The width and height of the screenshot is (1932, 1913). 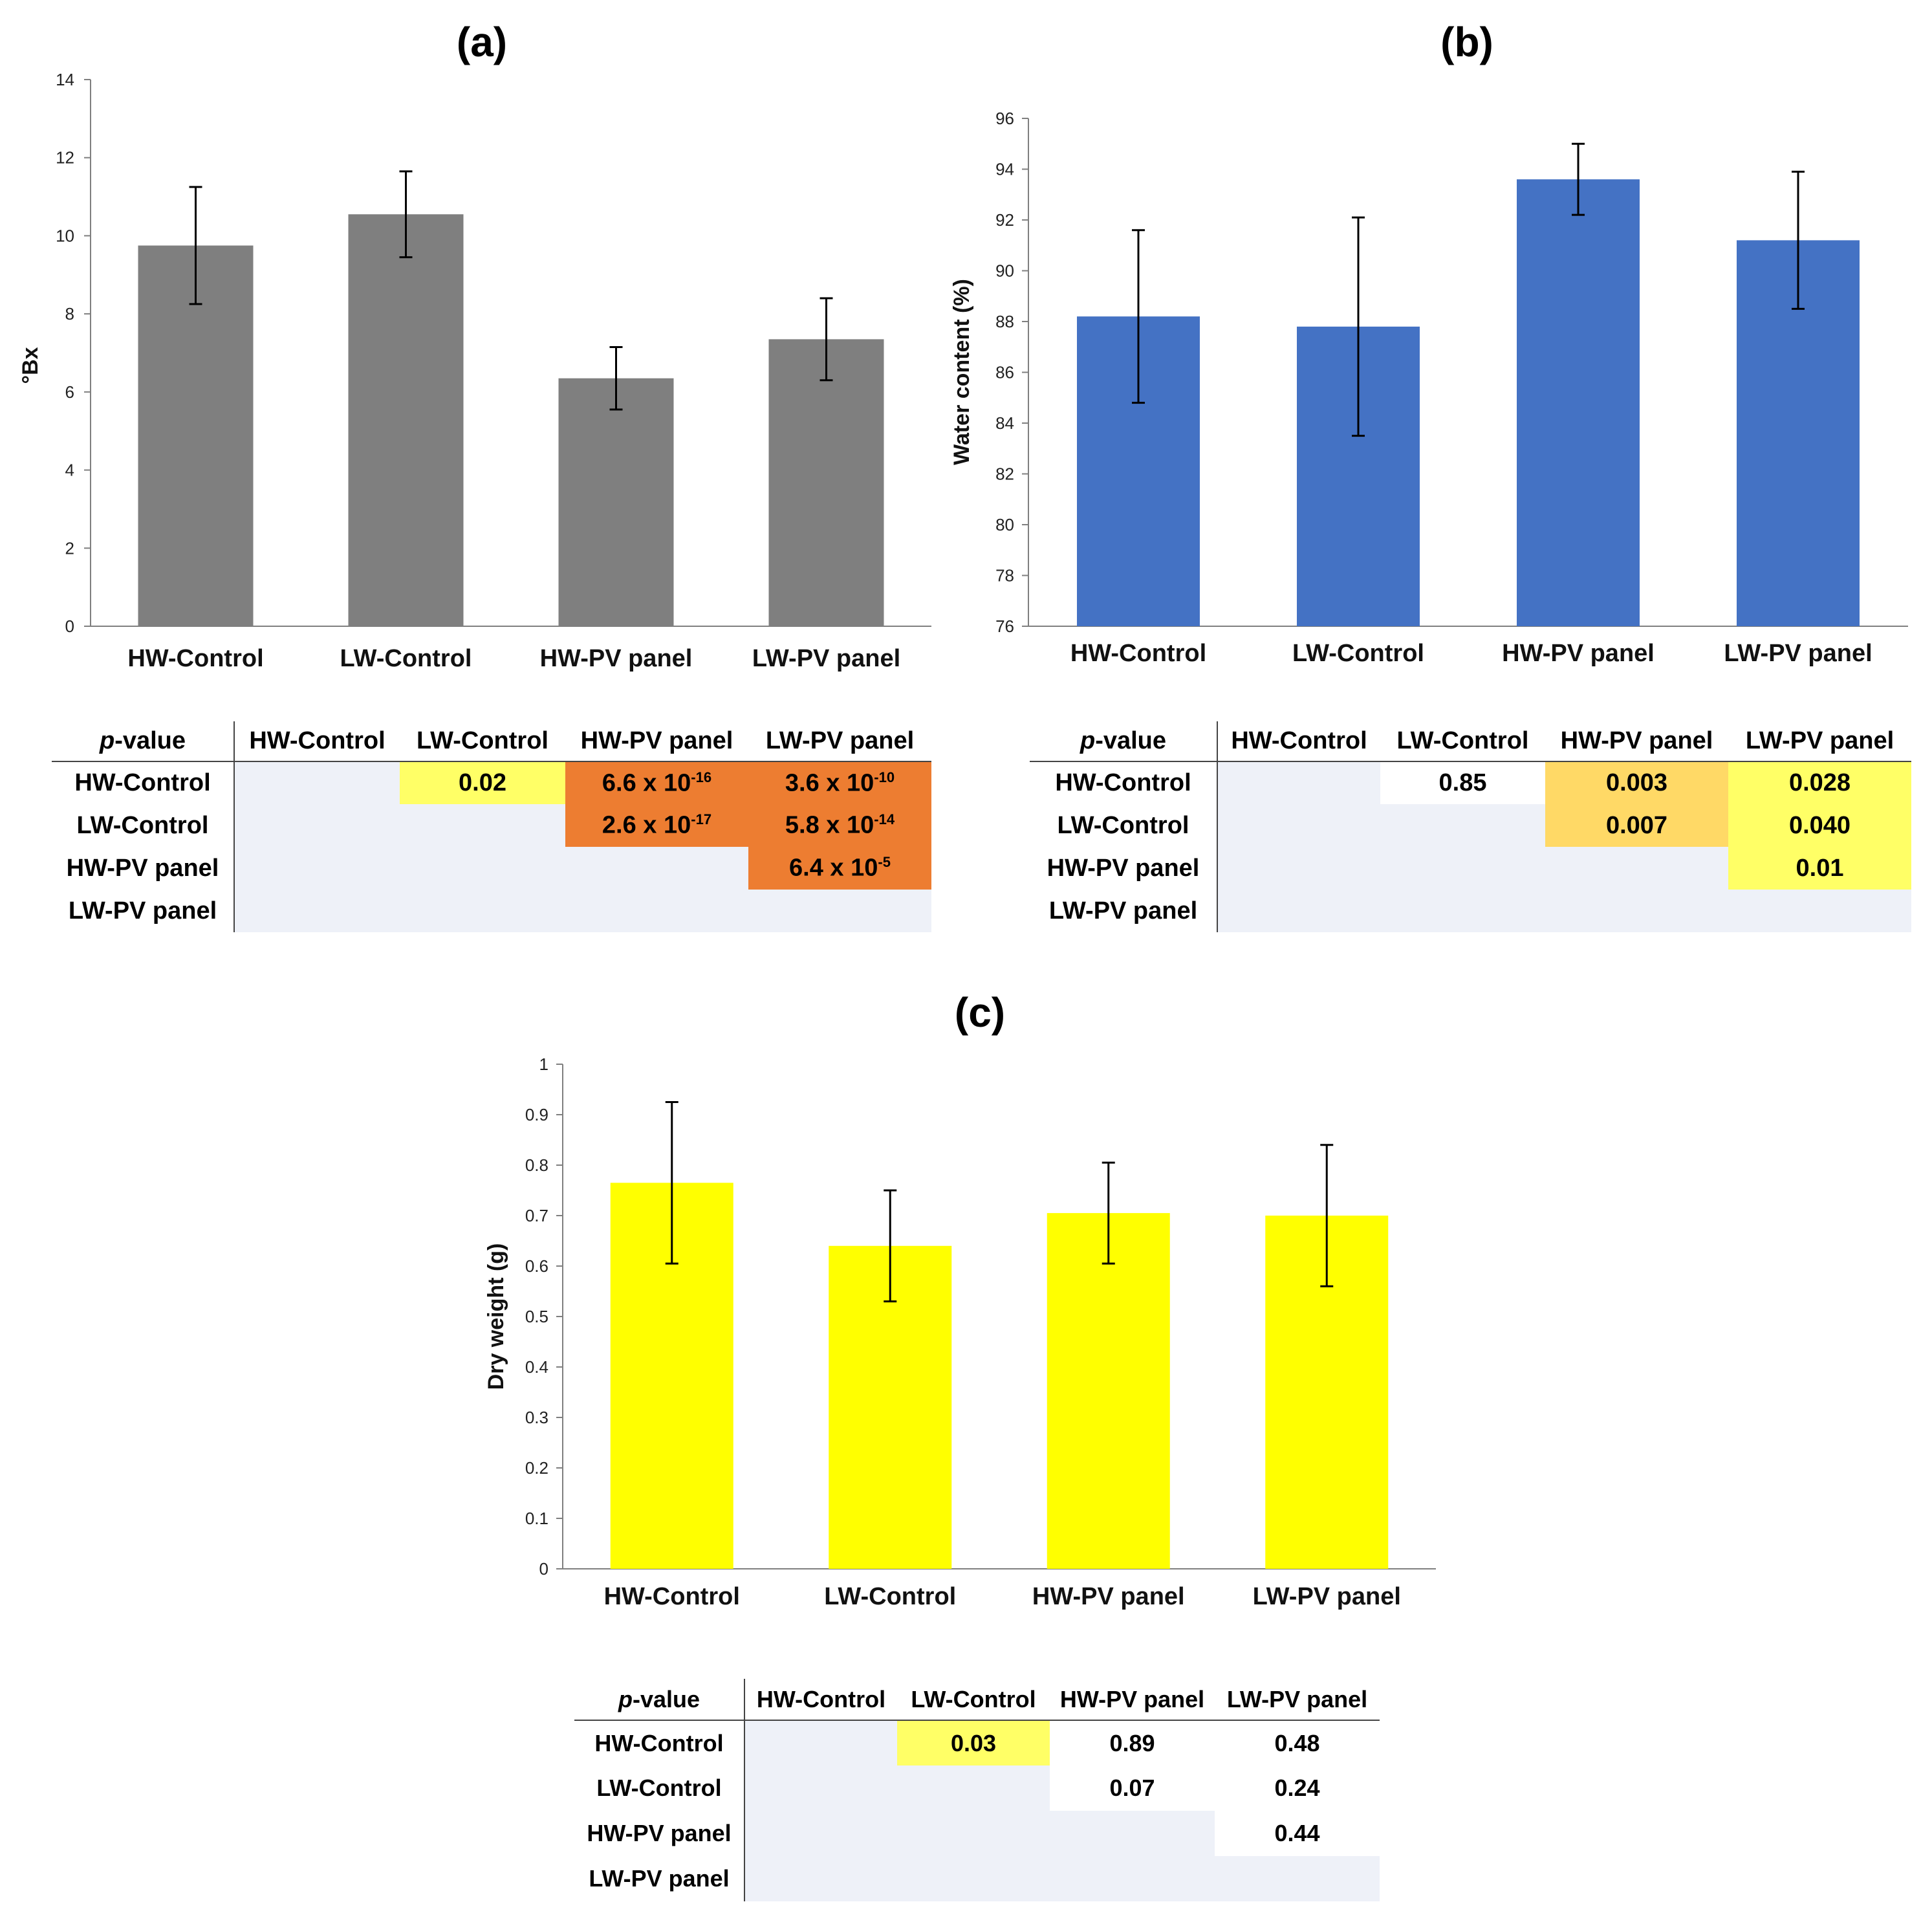 I want to click on chart-c-y-label: Dry weight (g), so click(x=496, y=1316).